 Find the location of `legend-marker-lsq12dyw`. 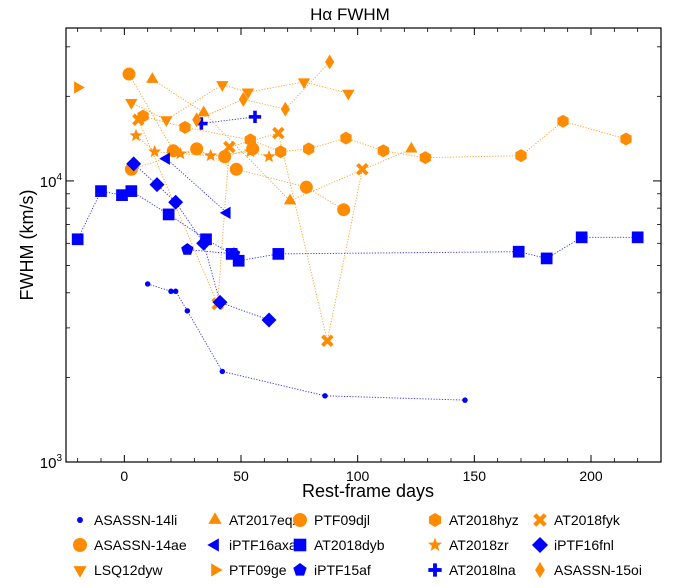

legend-marker-lsq12dyw is located at coordinates (80, 572).